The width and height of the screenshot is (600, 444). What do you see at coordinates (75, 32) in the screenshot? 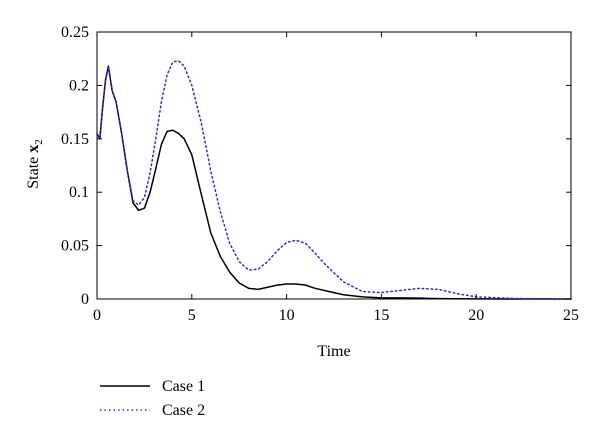
I see `y-tick-label: 0.25` at bounding box center [75, 32].